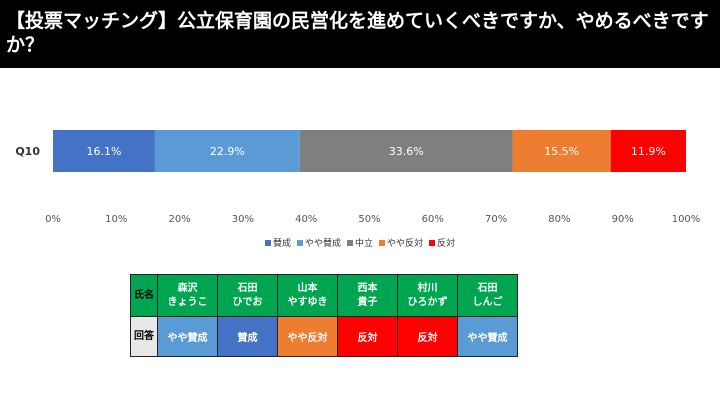 This screenshot has width=720, height=405. What do you see at coordinates (27, 151) in the screenshot?
I see `category-label: Q10` at bounding box center [27, 151].